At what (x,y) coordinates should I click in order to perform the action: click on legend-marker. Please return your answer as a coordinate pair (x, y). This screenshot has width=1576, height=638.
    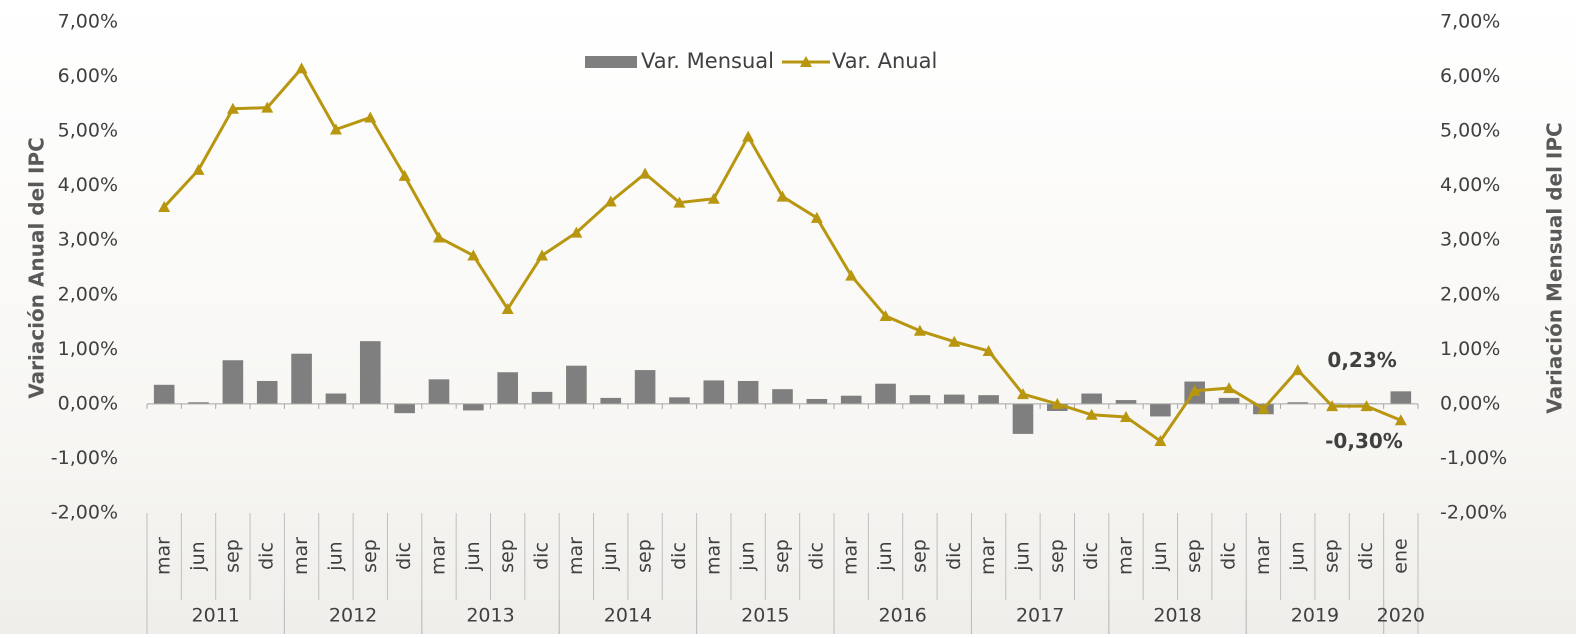
    Looking at the image, I should click on (805, 61).